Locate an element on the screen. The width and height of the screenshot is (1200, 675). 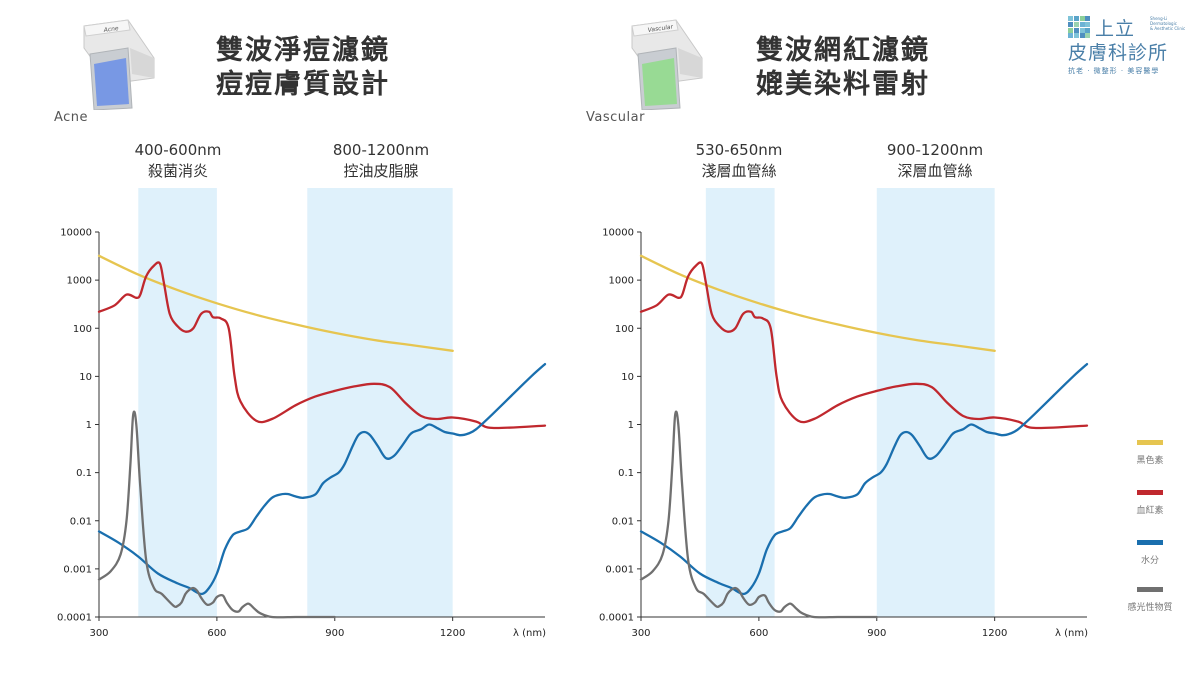
logo-mosaic-icon is located at coordinates (1079, 27).